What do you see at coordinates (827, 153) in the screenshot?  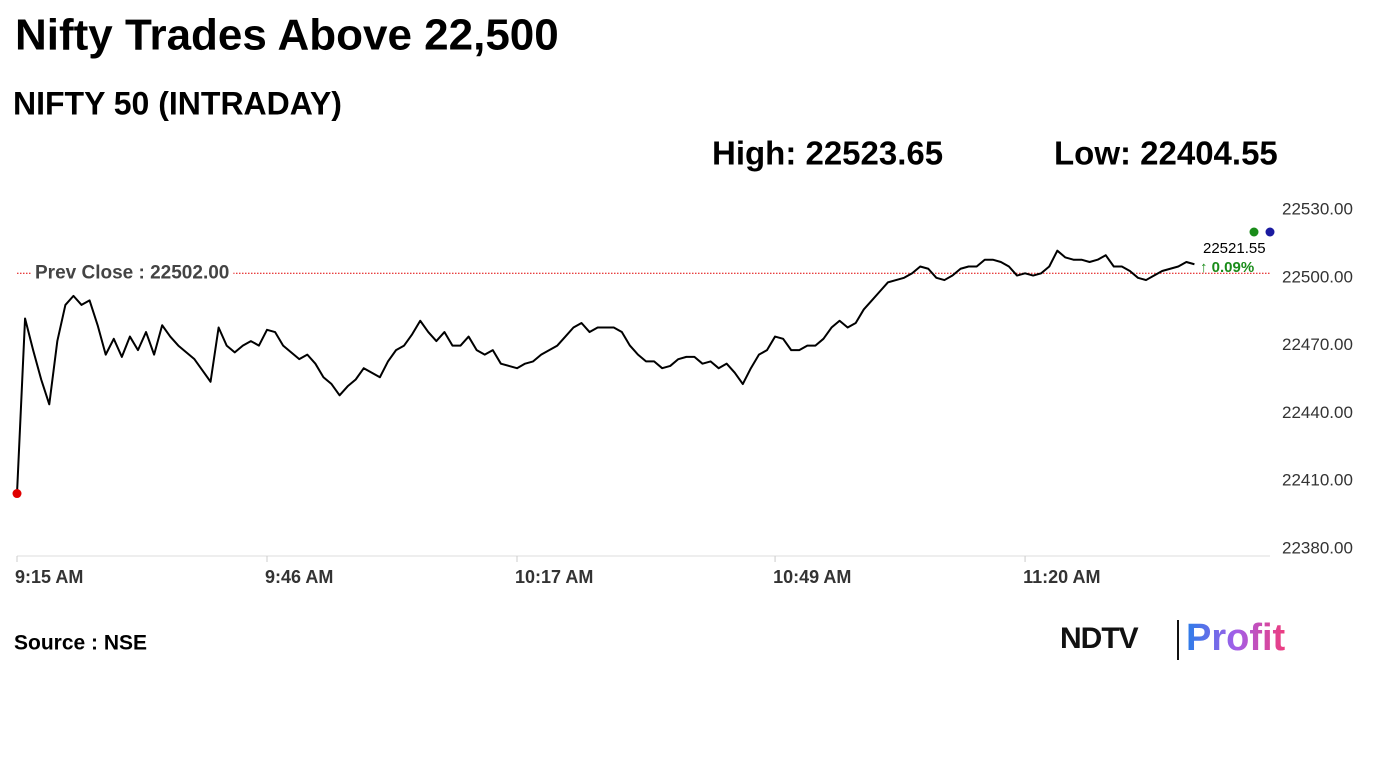 I see `high-label: High: 22523.65` at bounding box center [827, 153].